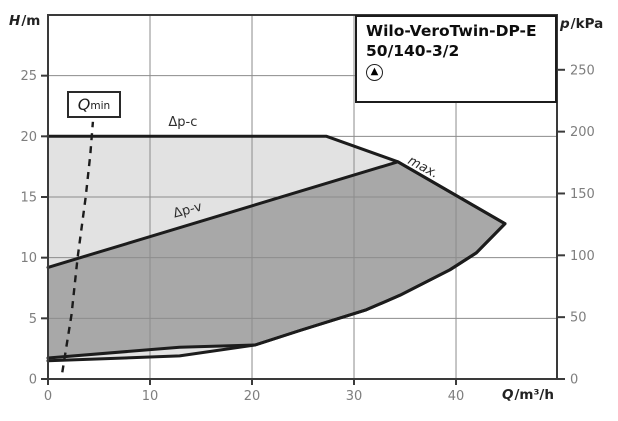  I want to click on right-tick-label-50: 50, so click(578, 318).